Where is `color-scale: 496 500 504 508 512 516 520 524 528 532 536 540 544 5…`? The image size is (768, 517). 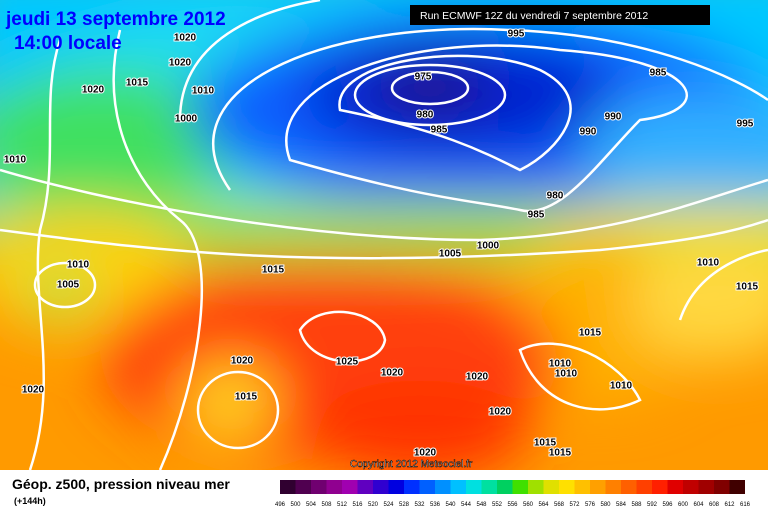
color-scale: 496 500 504 508 512 516 520 524 528 532 536 540 544 5… is located at coordinates (513, 494).